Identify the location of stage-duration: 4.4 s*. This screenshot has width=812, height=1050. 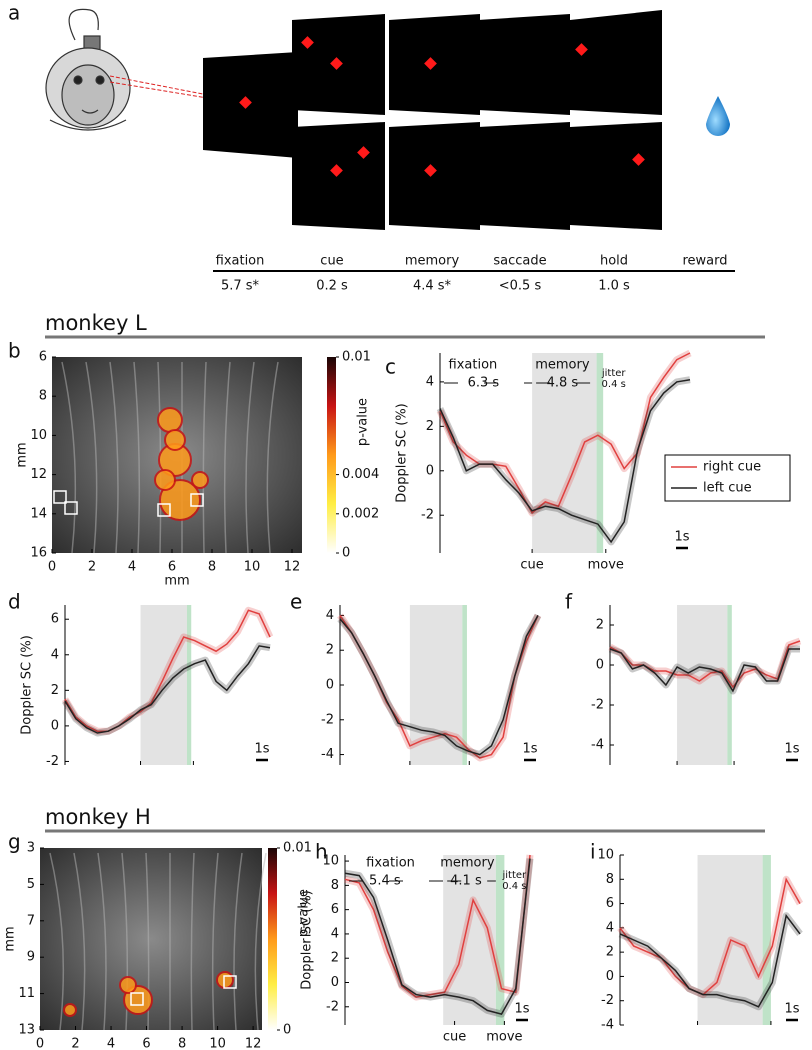
(432, 286).